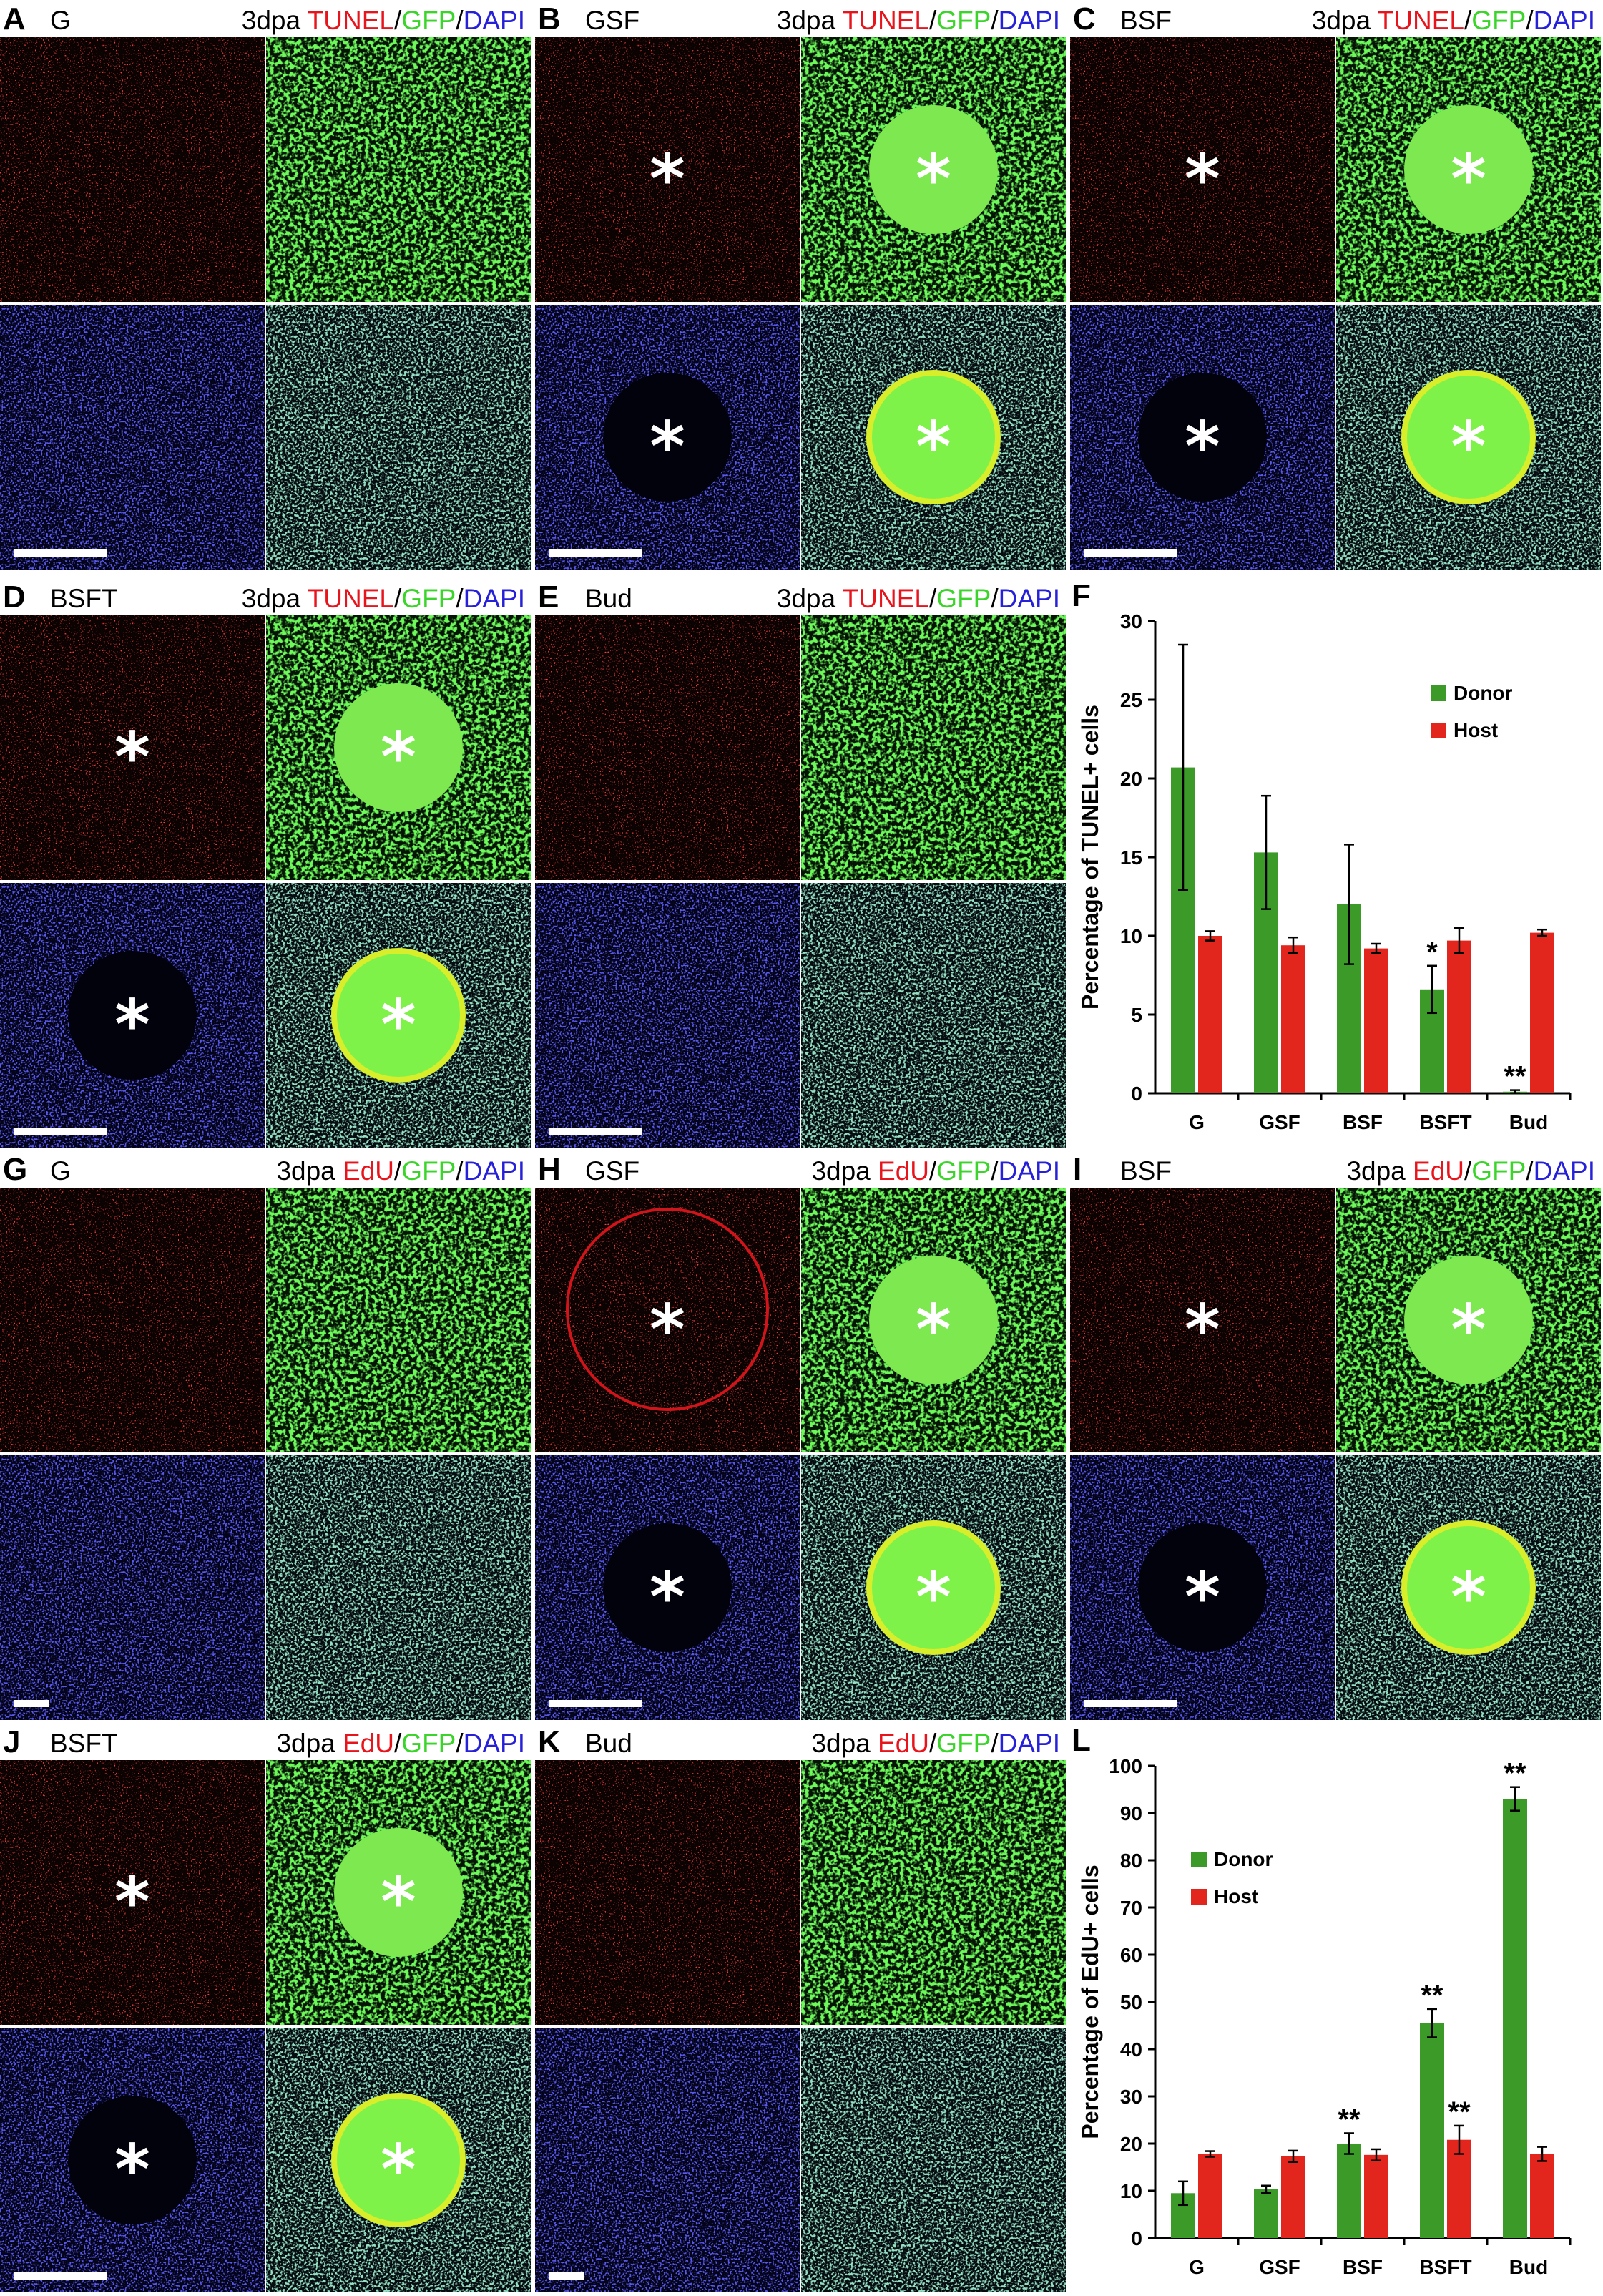 The width and height of the screenshot is (1603, 2296). Describe the element at coordinates (1131, 1813) in the screenshot. I see `y-tick-label: 90` at that location.